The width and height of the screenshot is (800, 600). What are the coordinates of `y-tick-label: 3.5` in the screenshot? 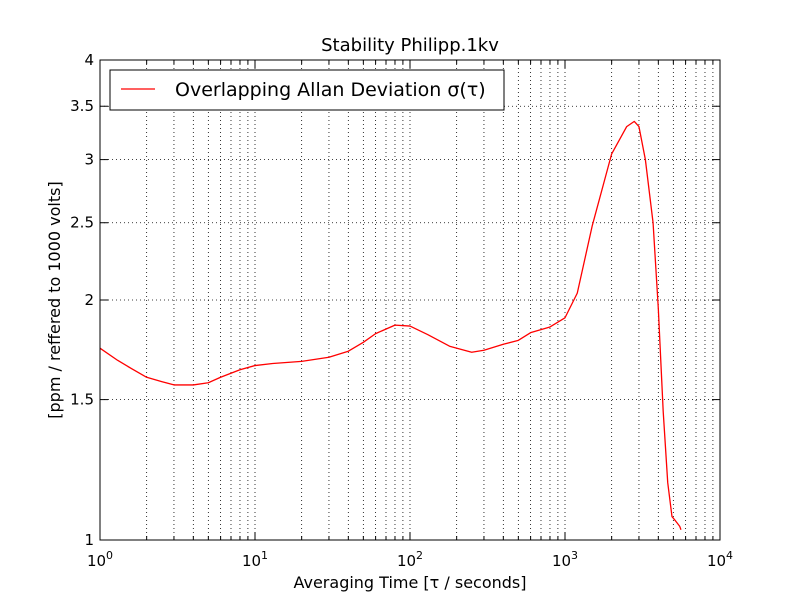 It's located at (82, 106).